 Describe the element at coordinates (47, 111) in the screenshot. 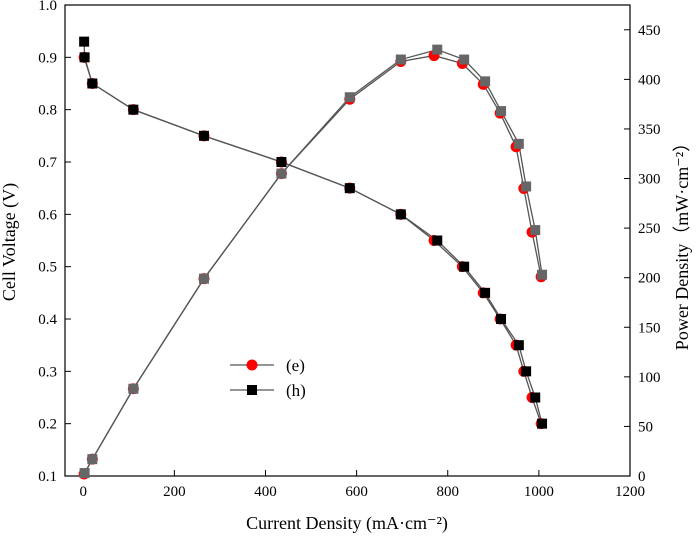

I see `left-y-tick-label: 0.8` at that location.